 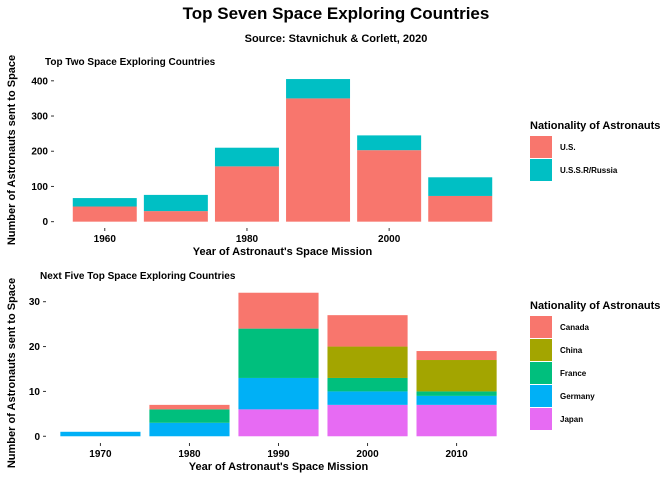 I want to click on y-tick-label: 200, so click(x=39, y=152).